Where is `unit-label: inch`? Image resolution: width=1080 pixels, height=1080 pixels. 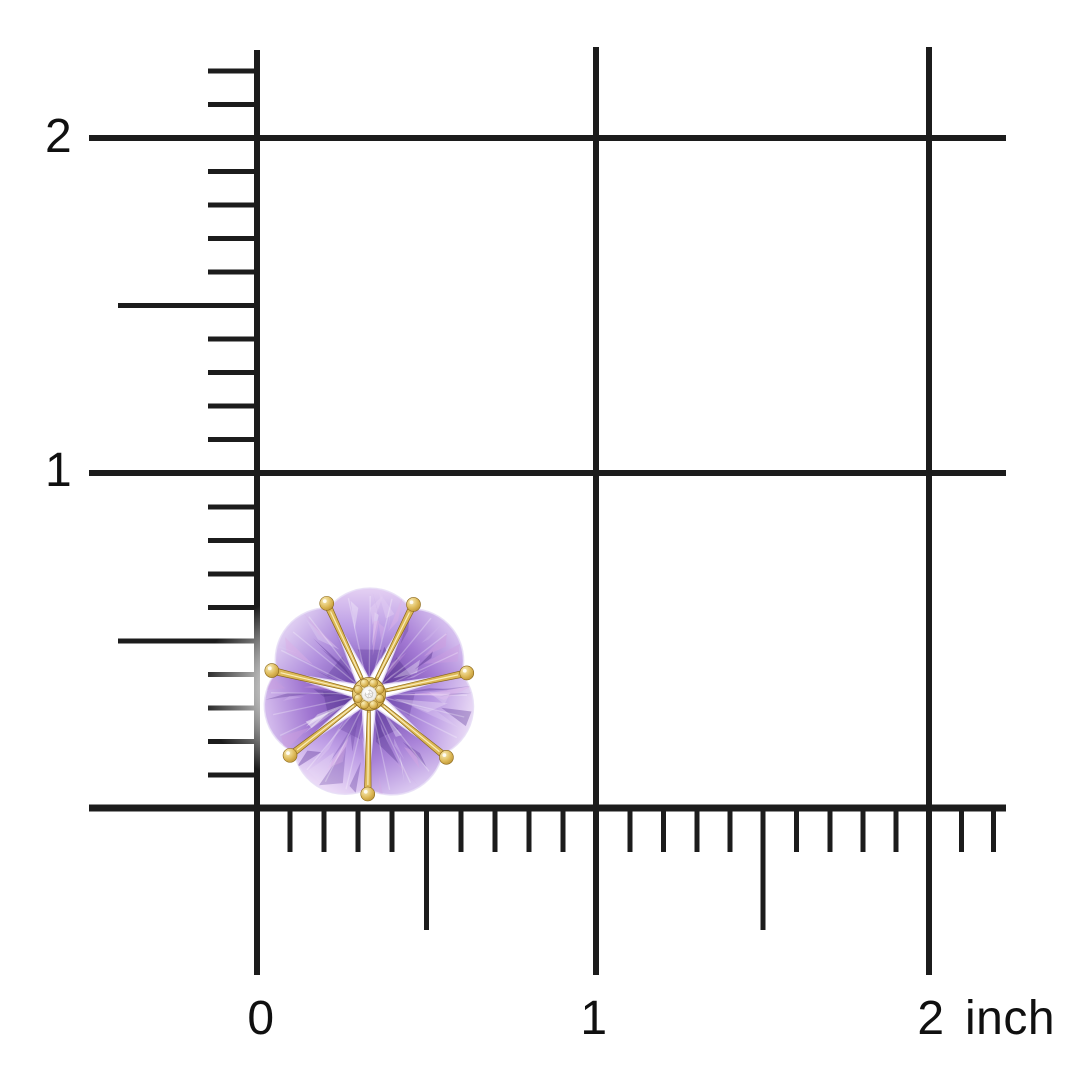 unit-label: inch is located at coordinates (1010, 1018).